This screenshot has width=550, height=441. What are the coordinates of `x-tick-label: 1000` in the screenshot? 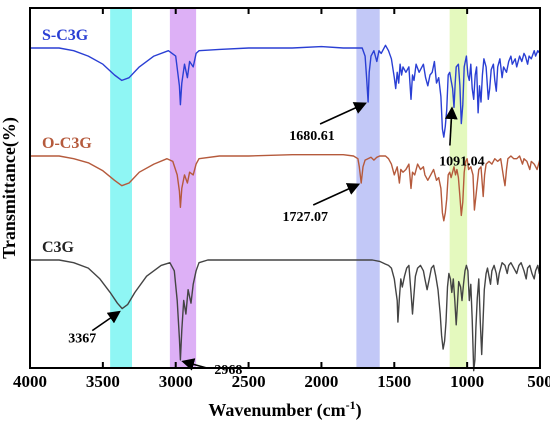 It's located at (467, 381).